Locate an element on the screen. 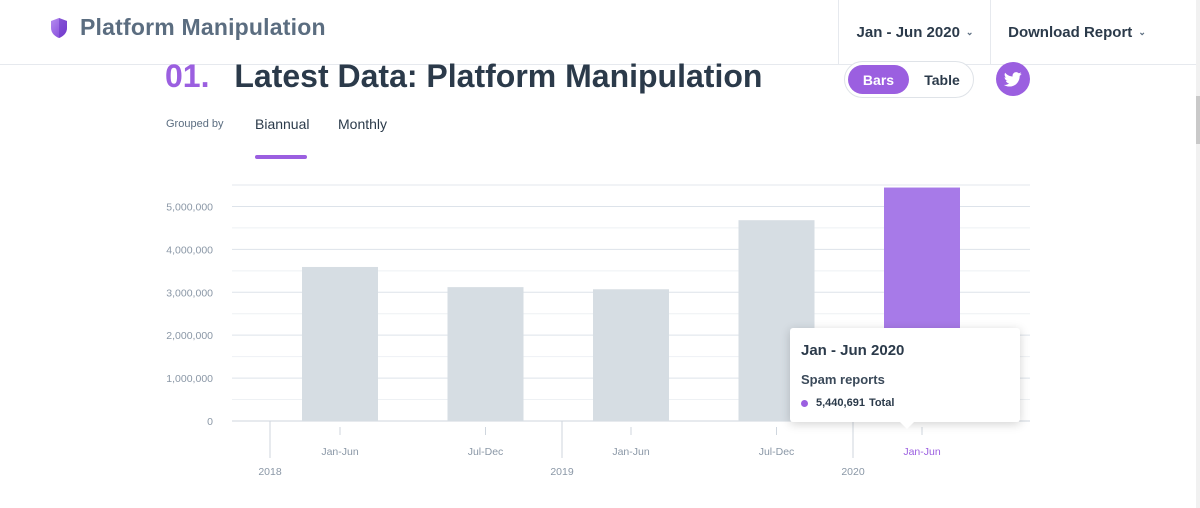 This screenshot has width=1200, height=508. grouped-by-label: Grouped by is located at coordinates (195, 124).